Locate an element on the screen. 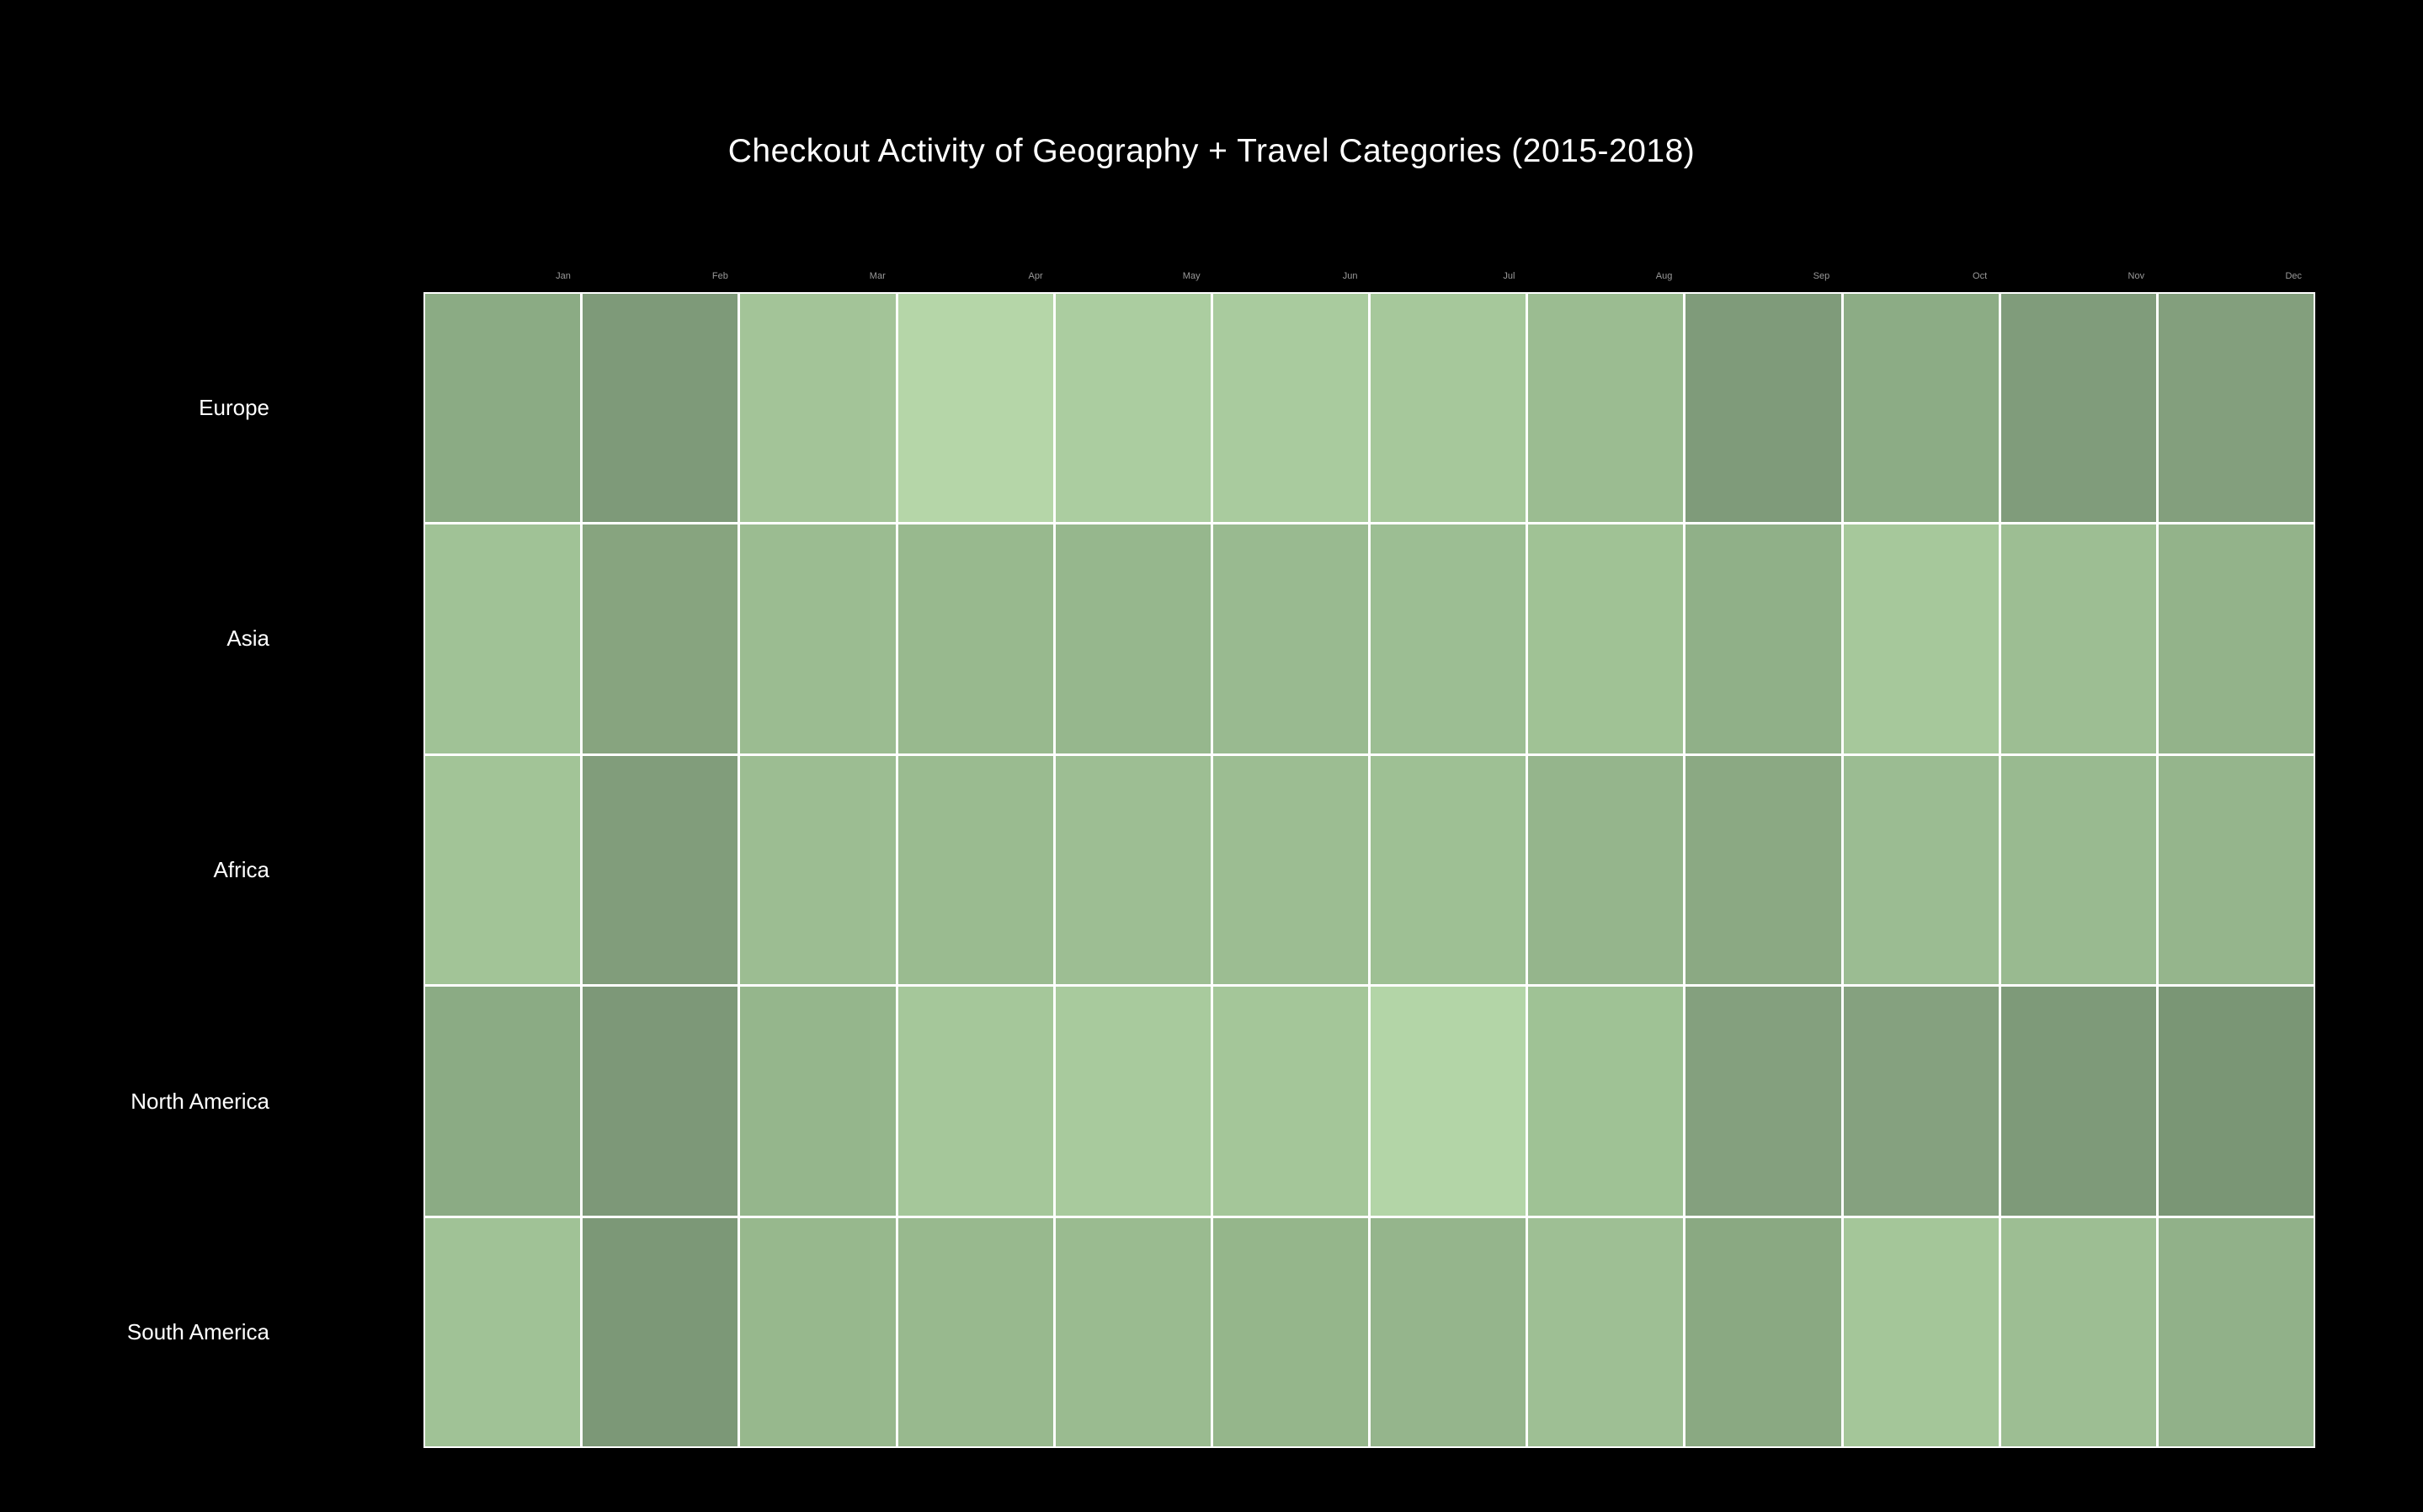 This screenshot has width=2423, height=1512. heatmap-cell-south-america-jul is located at coordinates (1448, 1332).